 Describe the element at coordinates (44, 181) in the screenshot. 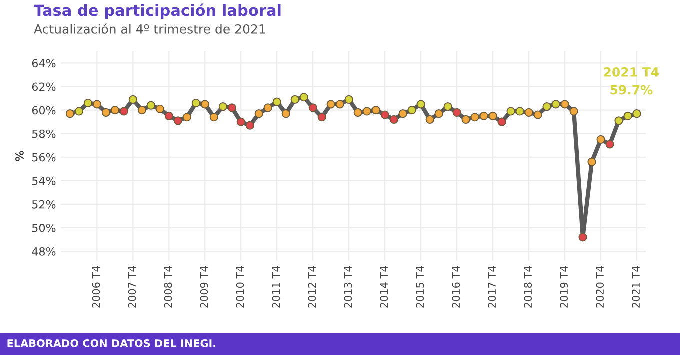

I see `y-tick-label: 54%` at that location.